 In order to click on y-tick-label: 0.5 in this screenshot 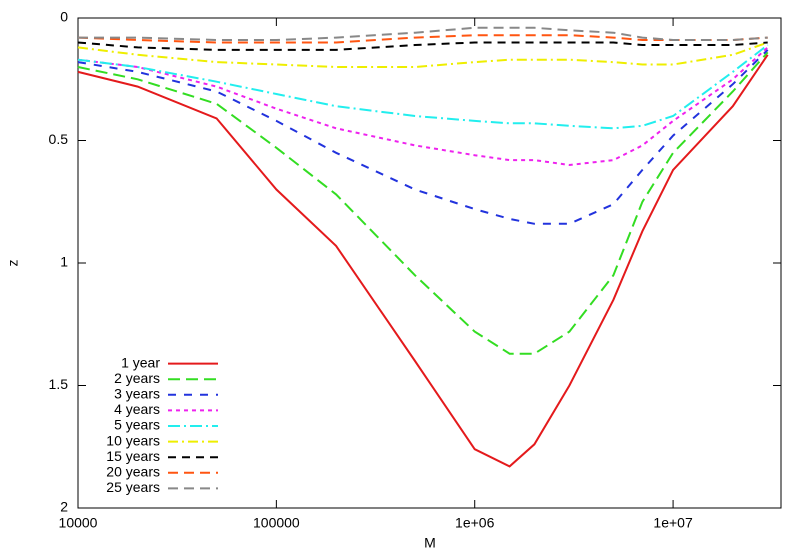, I will do `click(59, 139)`.